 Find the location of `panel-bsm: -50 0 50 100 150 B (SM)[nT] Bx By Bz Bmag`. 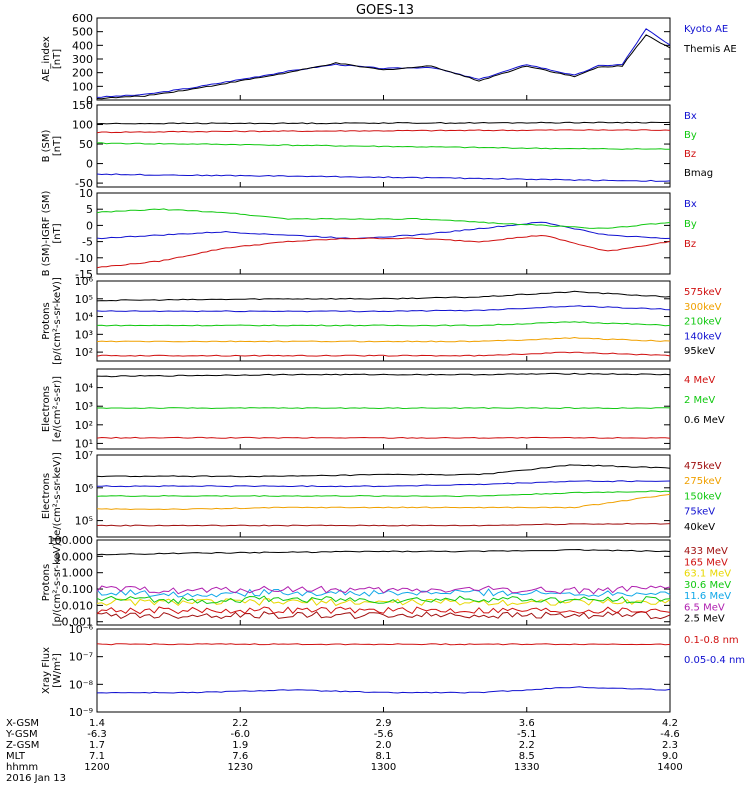

panel-bsm: -50 0 50 100 150 B (SM)[nT] Bx By Bz Bmag is located at coordinates (377, 144).